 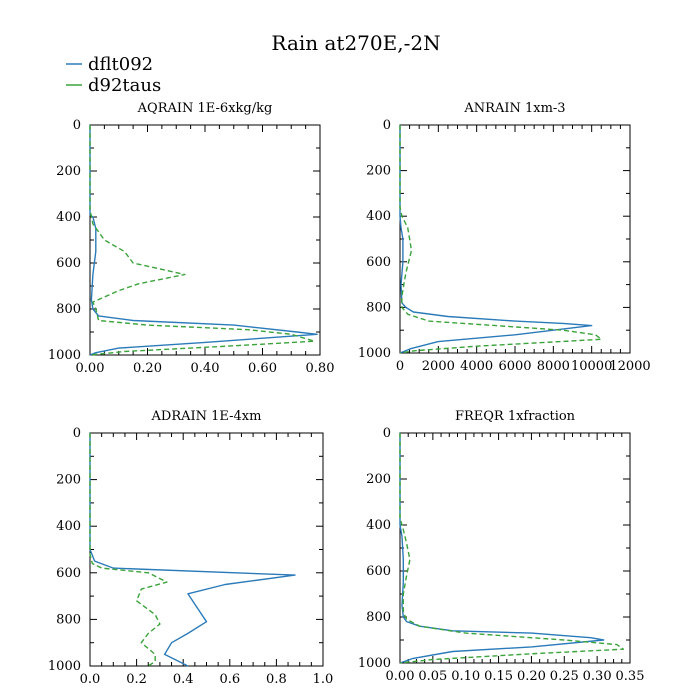 I want to click on panel-title-aqrain: AQRAIN 1E-6xkg/kg, so click(x=205, y=108).